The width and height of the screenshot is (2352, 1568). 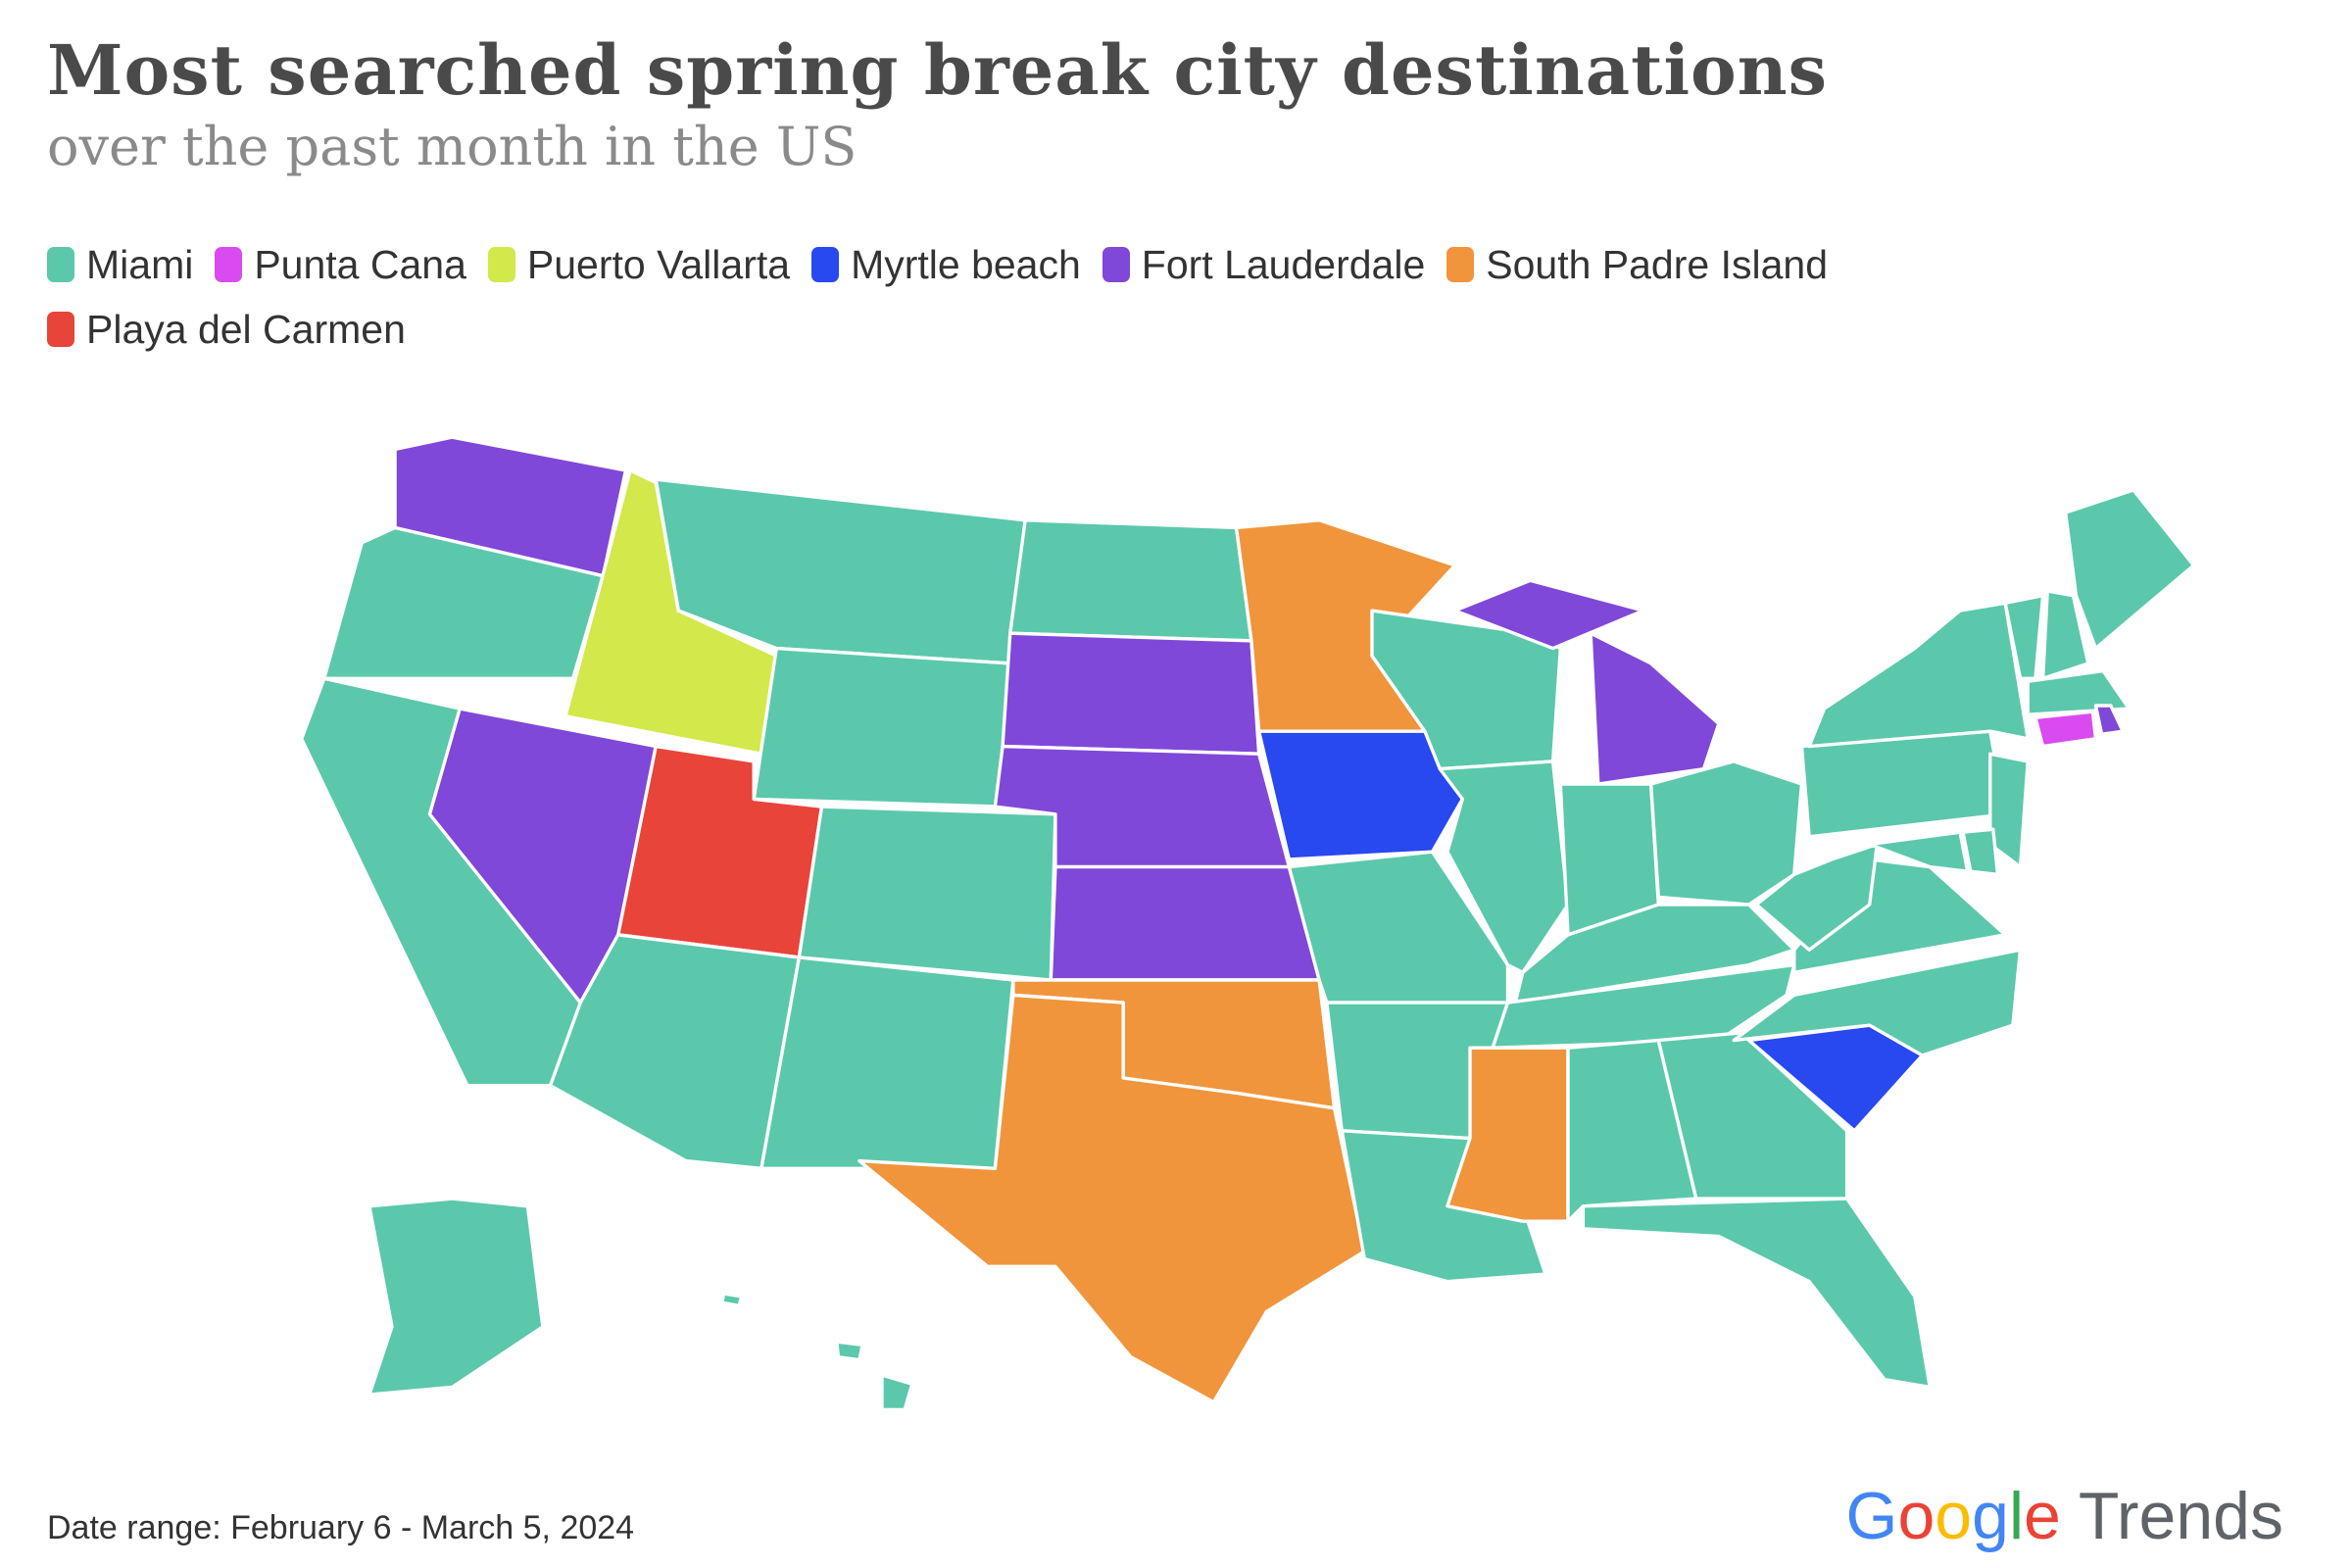 What do you see at coordinates (1980, 852) in the screenshot?
I see `state-de` at bounding box center [1980, 852].